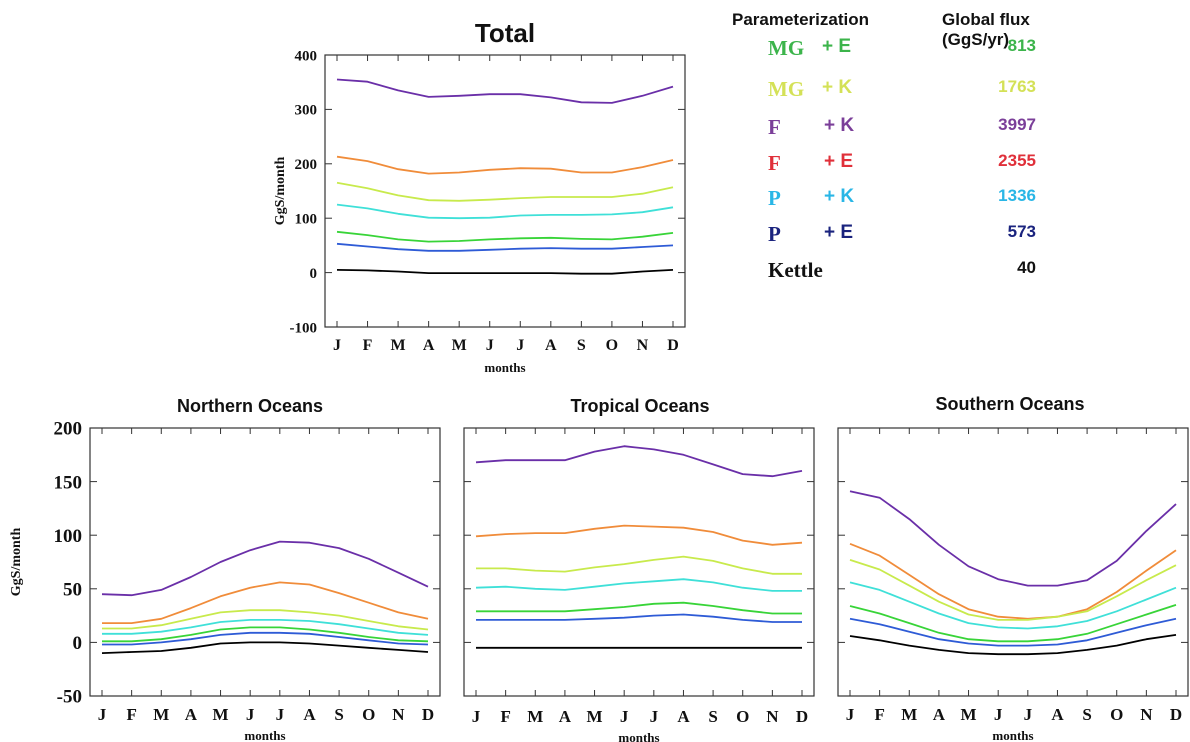  What do you see at coordinates (639, 406) in the screenshot?
I see `chart-title: Tropical Oceans` at bounding box center [639, 406].